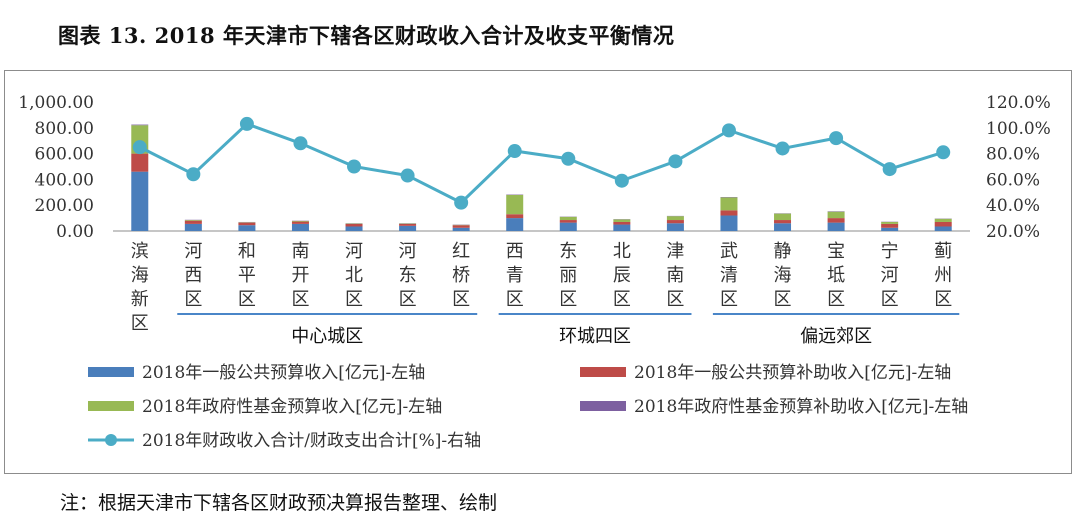 The image size is (1080, 529). I want to click on x-tick-label: 北辰区, so click(622, 275).